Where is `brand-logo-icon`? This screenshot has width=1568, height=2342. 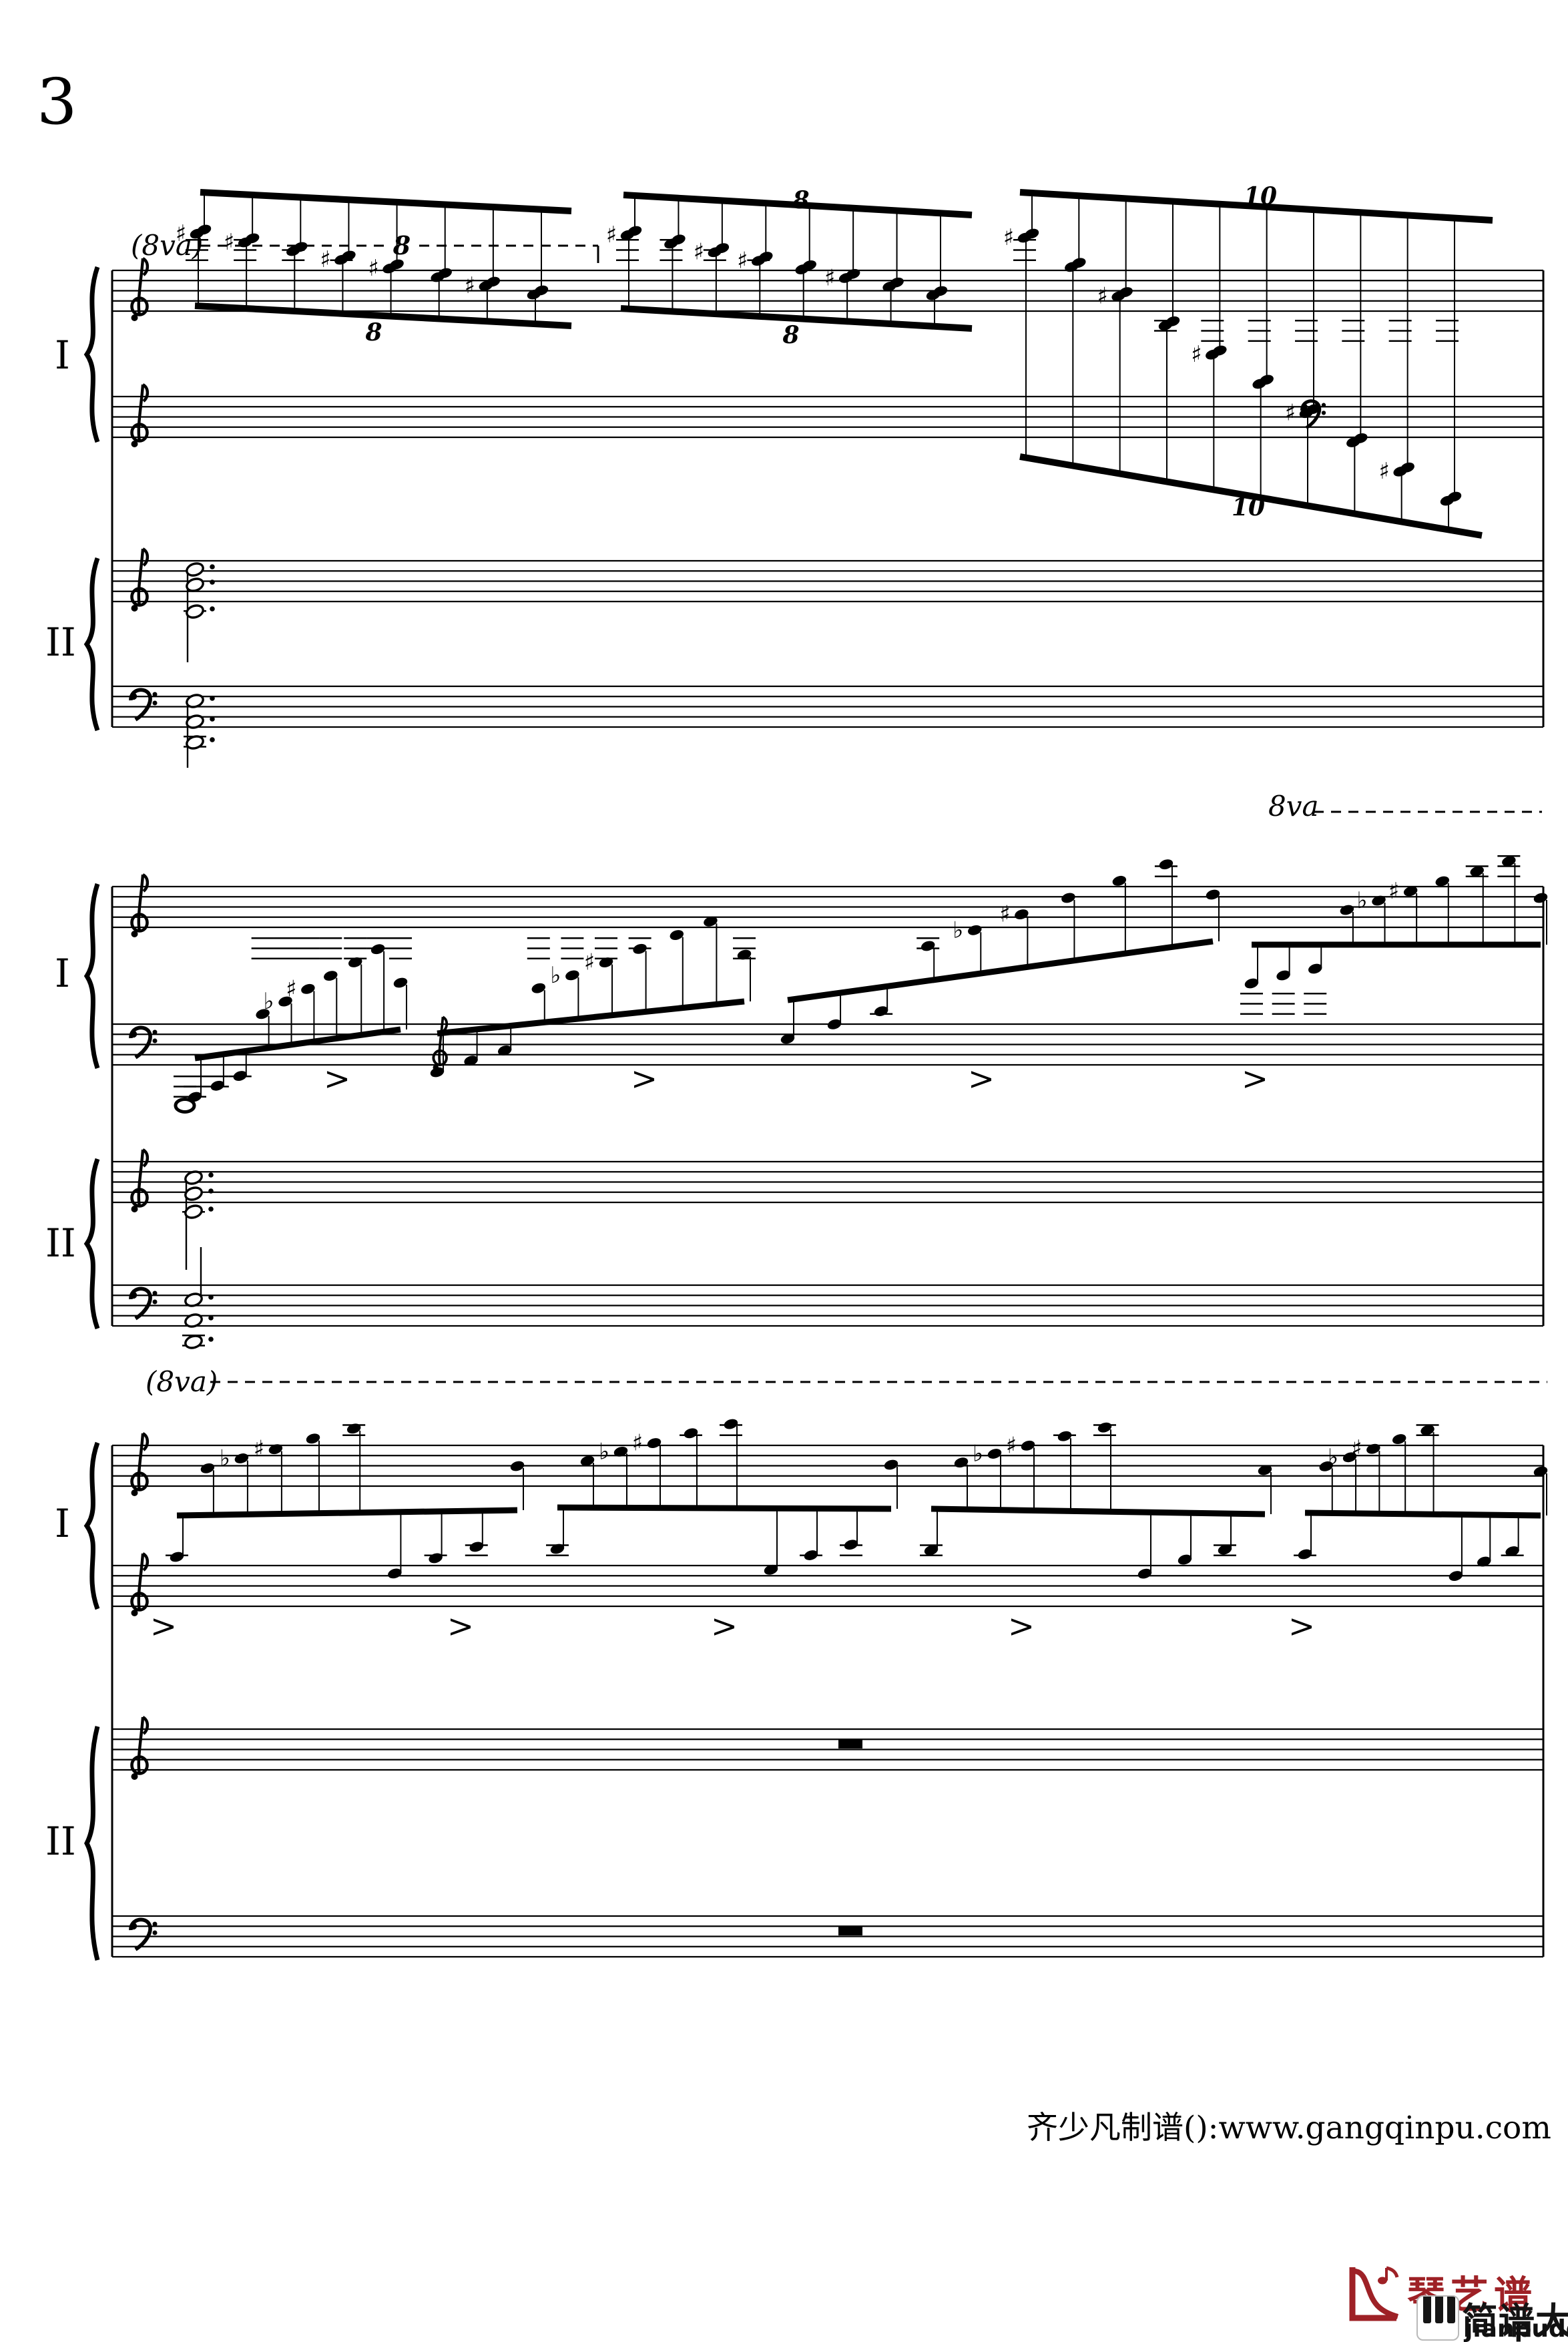 brand-logo-icon is located at coordinates (1374, 2293).